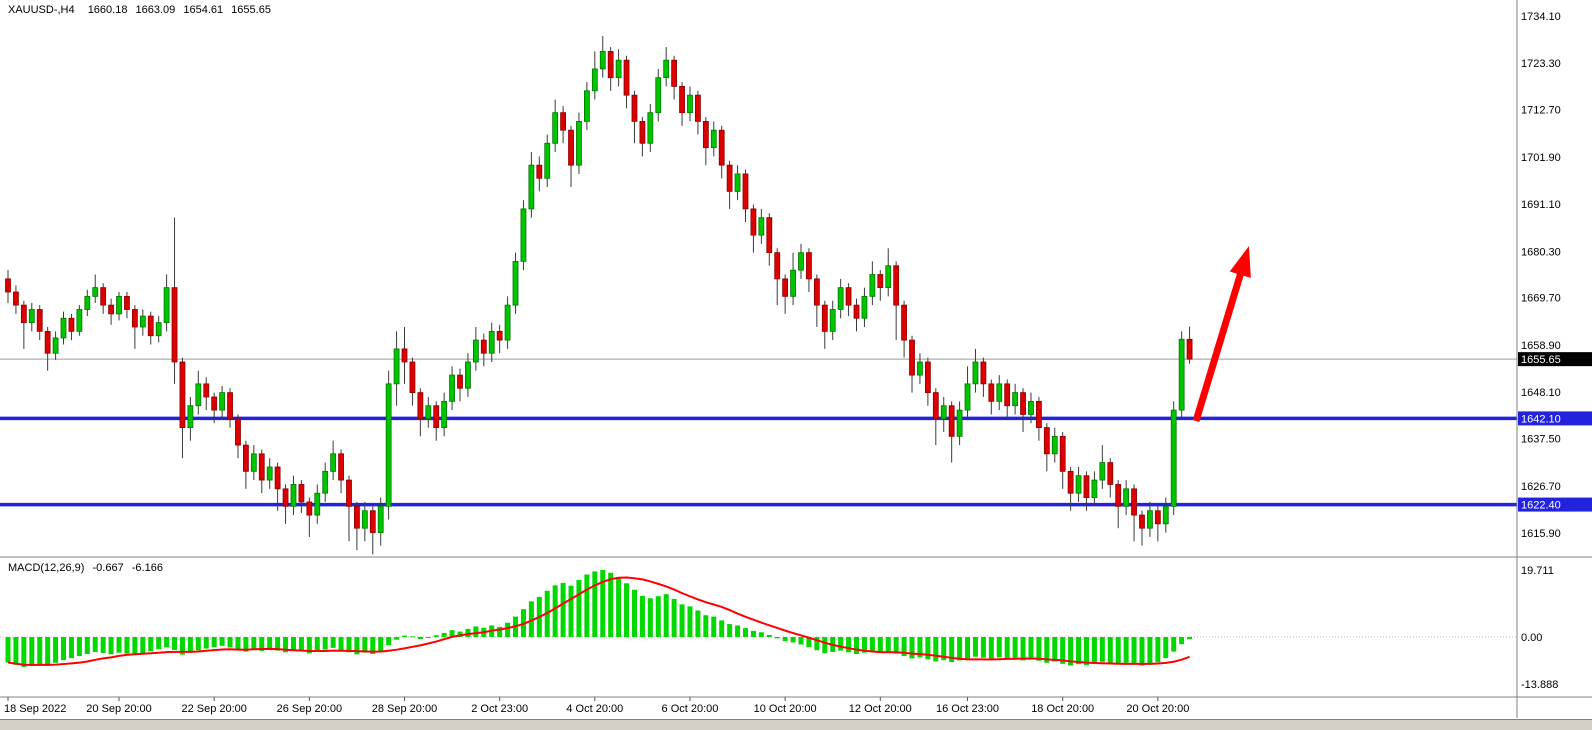 The height and width of the screenshot is (730, 1592). Describe the element at coordinates (213, 709) in the screenshot. I see `time-axis-label: 22 Sep 20:00` at that location.